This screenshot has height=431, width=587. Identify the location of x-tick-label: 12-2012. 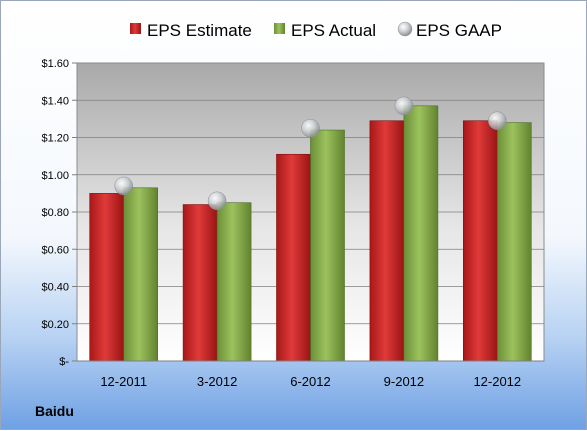
(497, 381).